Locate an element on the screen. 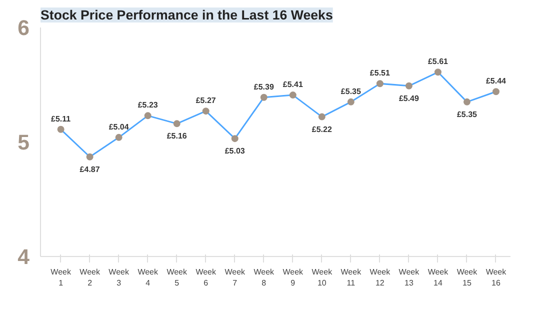 The width and height of the screenshot is (560, 319). x-tick-label: Week 8 is located at coordinates (265, 278).